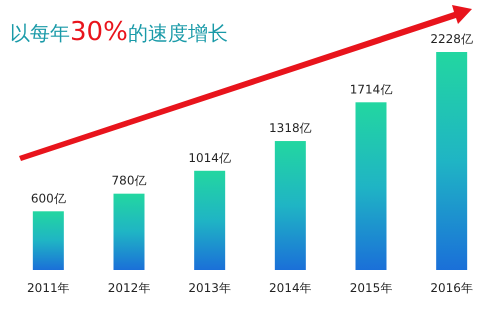 The height and width of the screenshot is (314, 500). What do you see at coordinates (129, 288) in the screenshot?
I see `x-tick-label: 2012年` at bounding box center [129, 288].